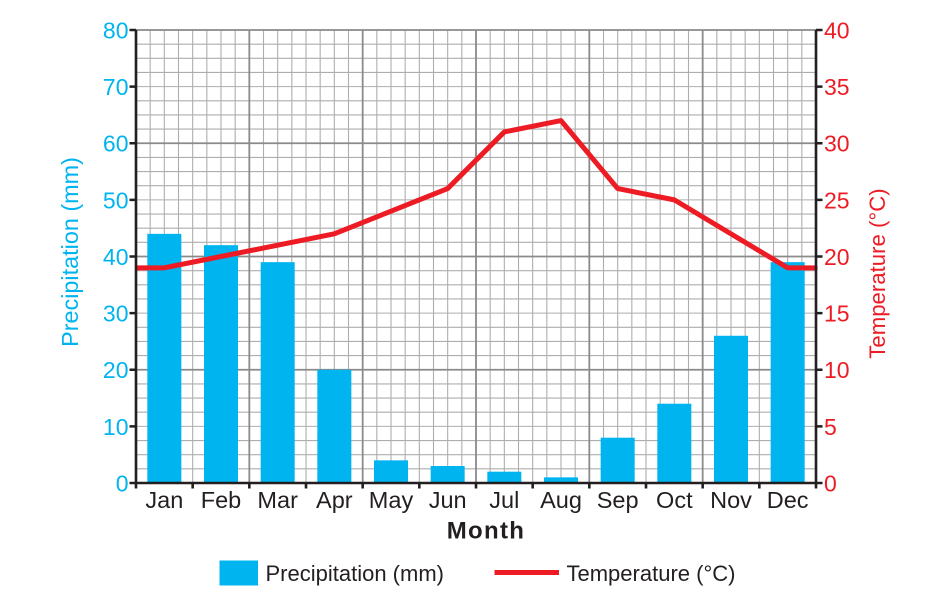 The image size is (931, 611). I want to click on svg-text: Month, so click(486, 531).